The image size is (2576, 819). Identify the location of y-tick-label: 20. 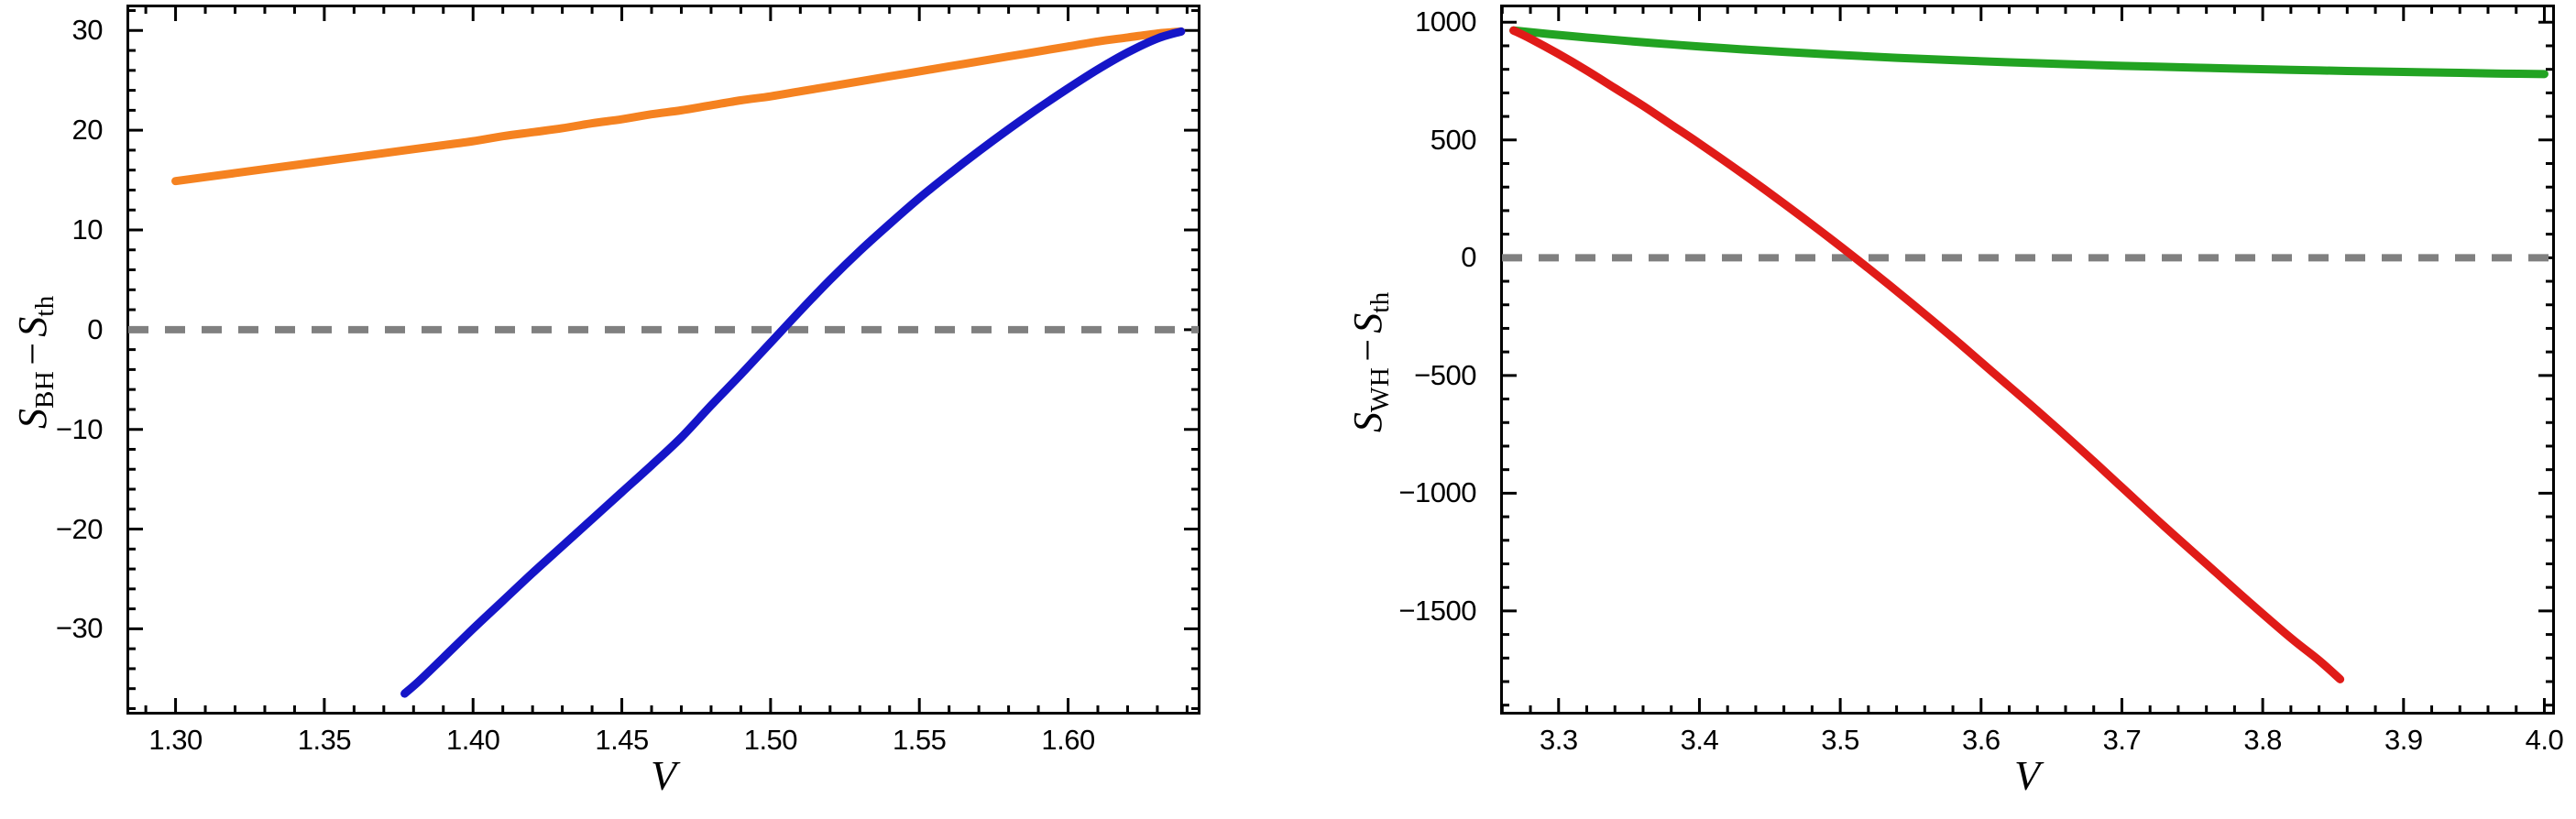
(87, 130).